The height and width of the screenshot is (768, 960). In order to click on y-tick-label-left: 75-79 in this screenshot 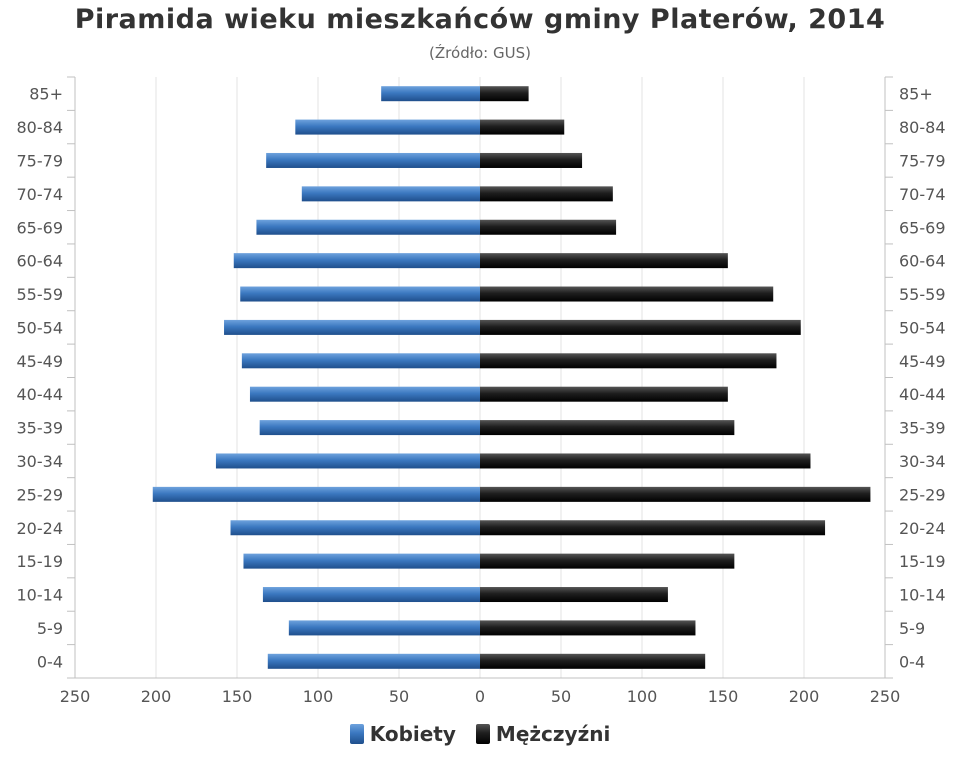, I will do `click(40, 160)`.